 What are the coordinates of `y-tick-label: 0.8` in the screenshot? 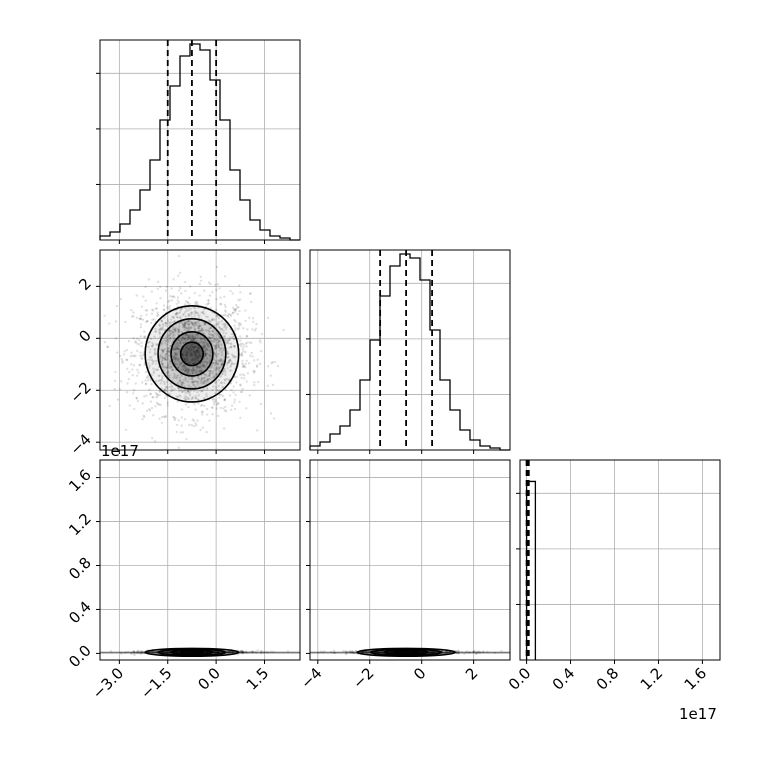 It's located at (80, 569).